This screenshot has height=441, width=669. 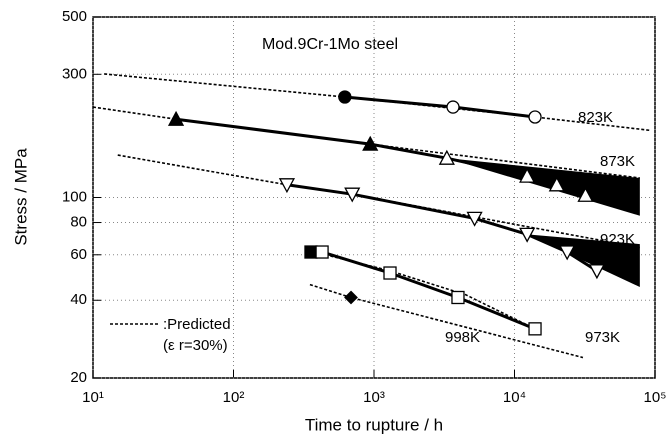 I want to click on x-tick-label: 10⁵, so click(x=655, y=397).